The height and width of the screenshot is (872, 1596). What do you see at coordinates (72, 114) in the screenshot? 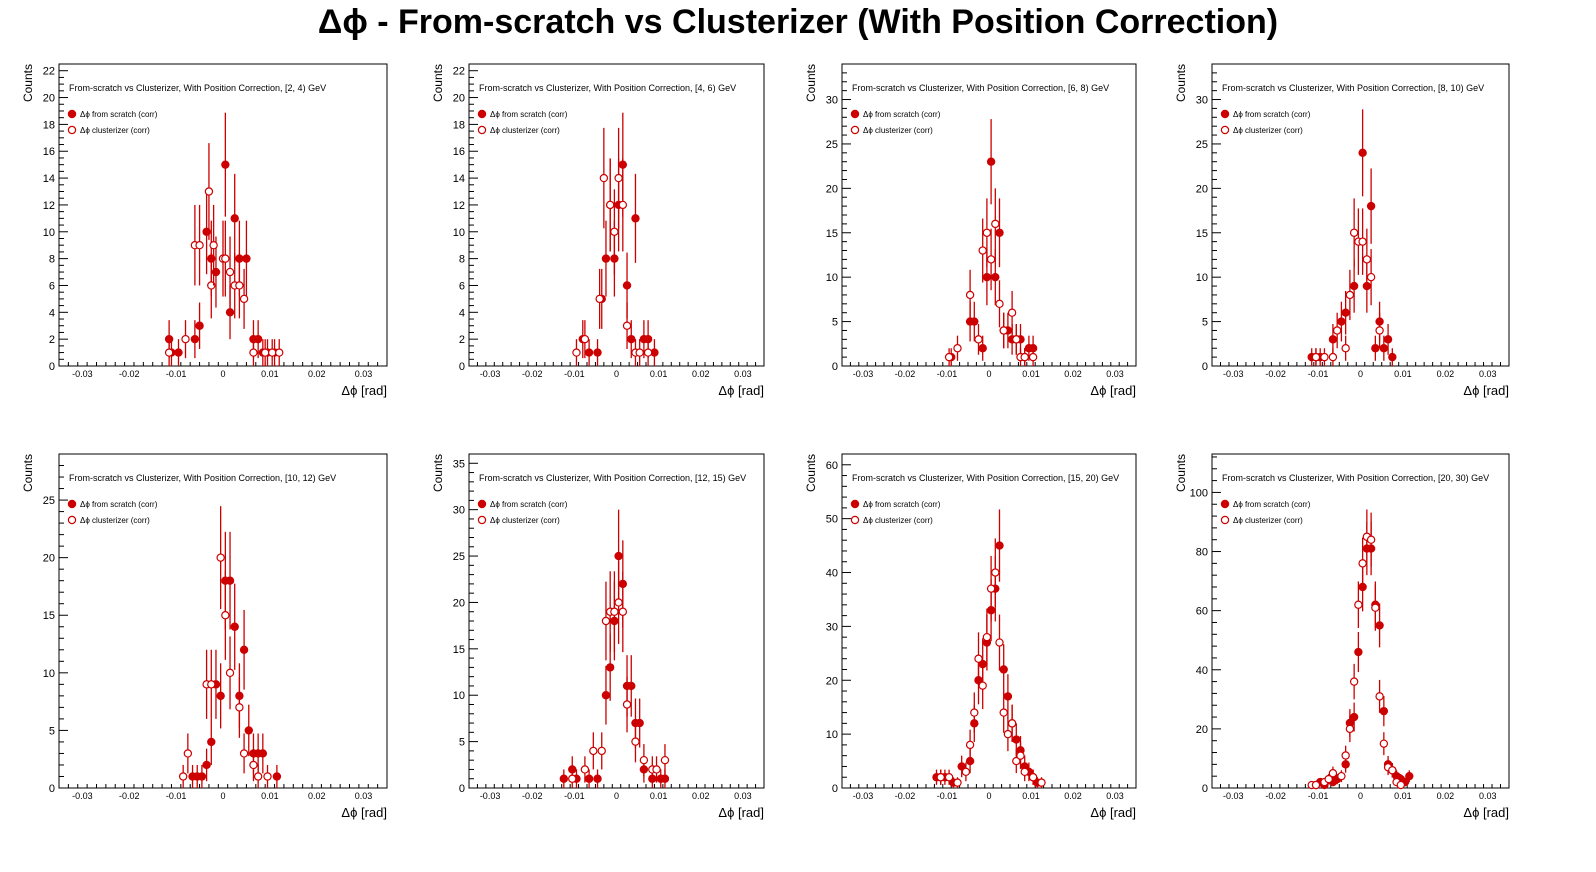
I see `legend-marker-filled` at bounding box center [72, 114].